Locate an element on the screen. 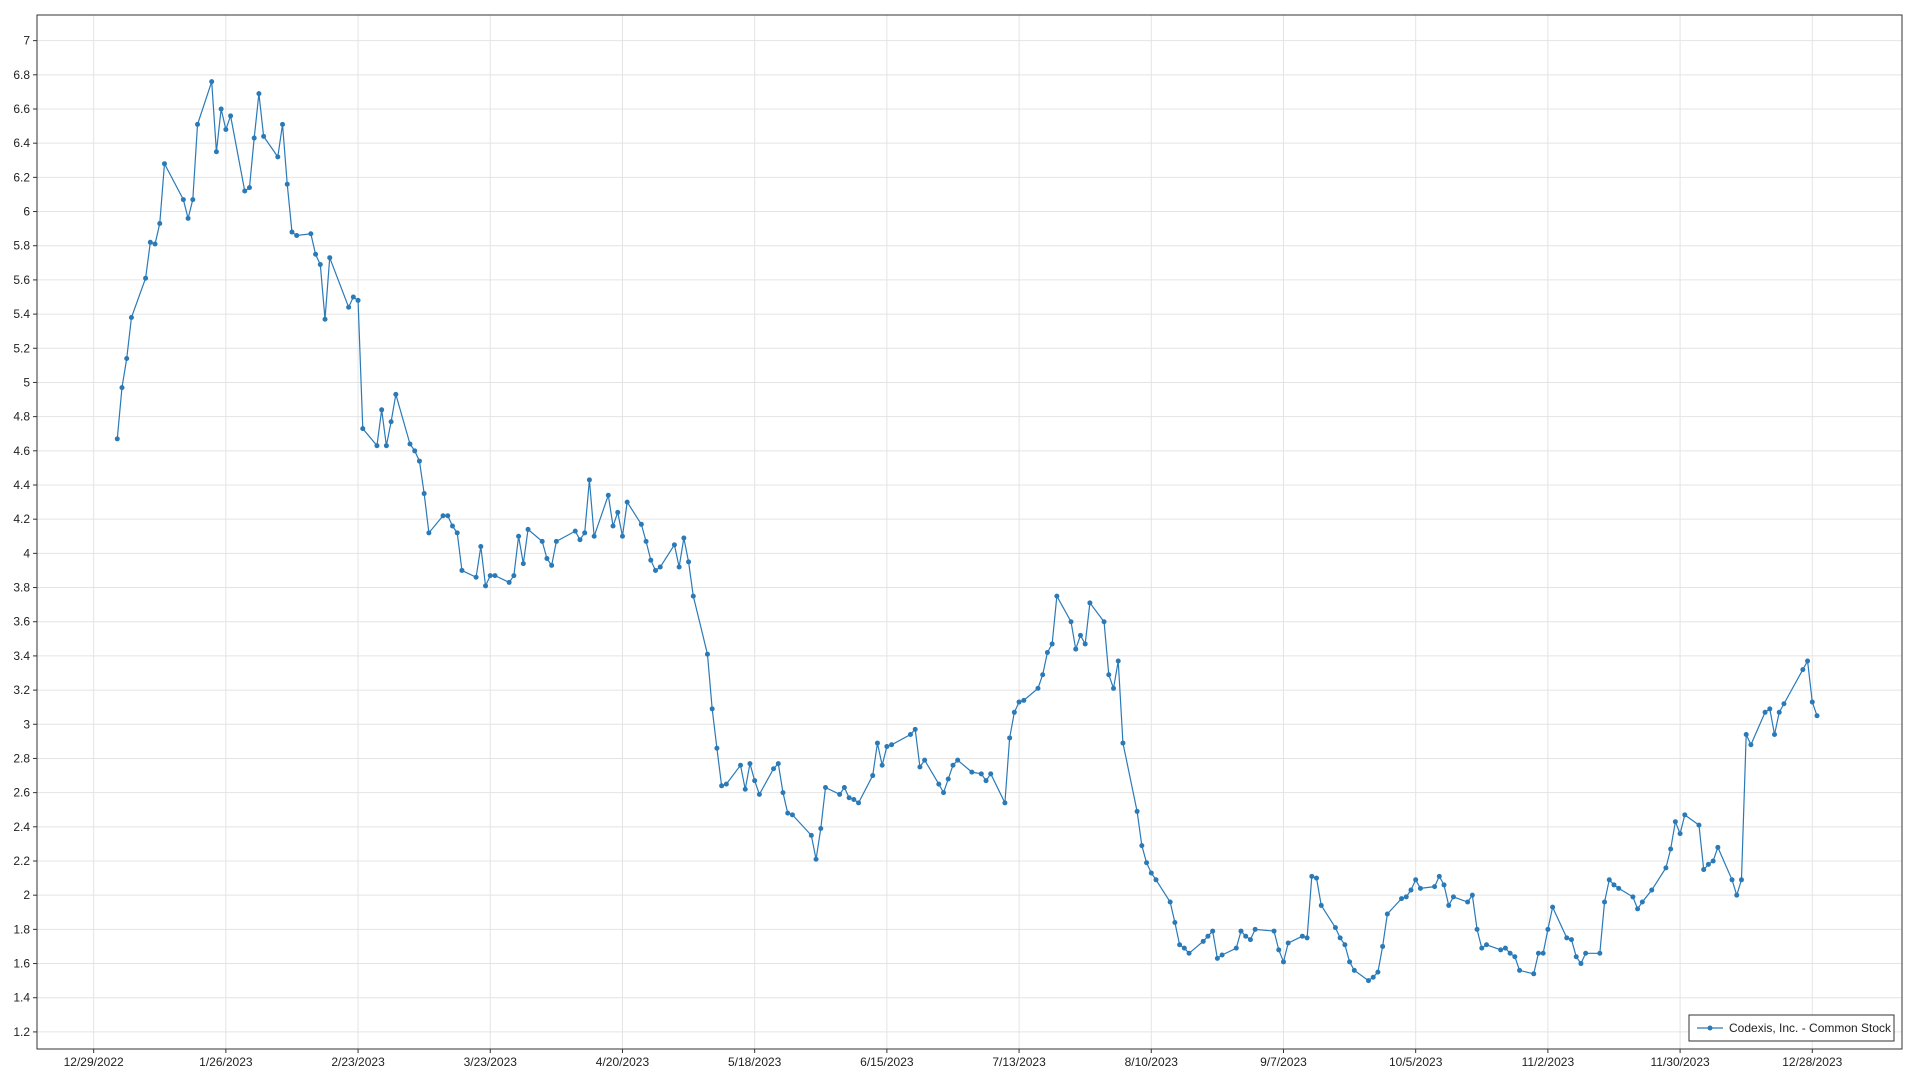 Image resolution: width=1920 pixels, height=1080 pixels. y-tick-label: 1.6 is located at coordinates (21, 964).